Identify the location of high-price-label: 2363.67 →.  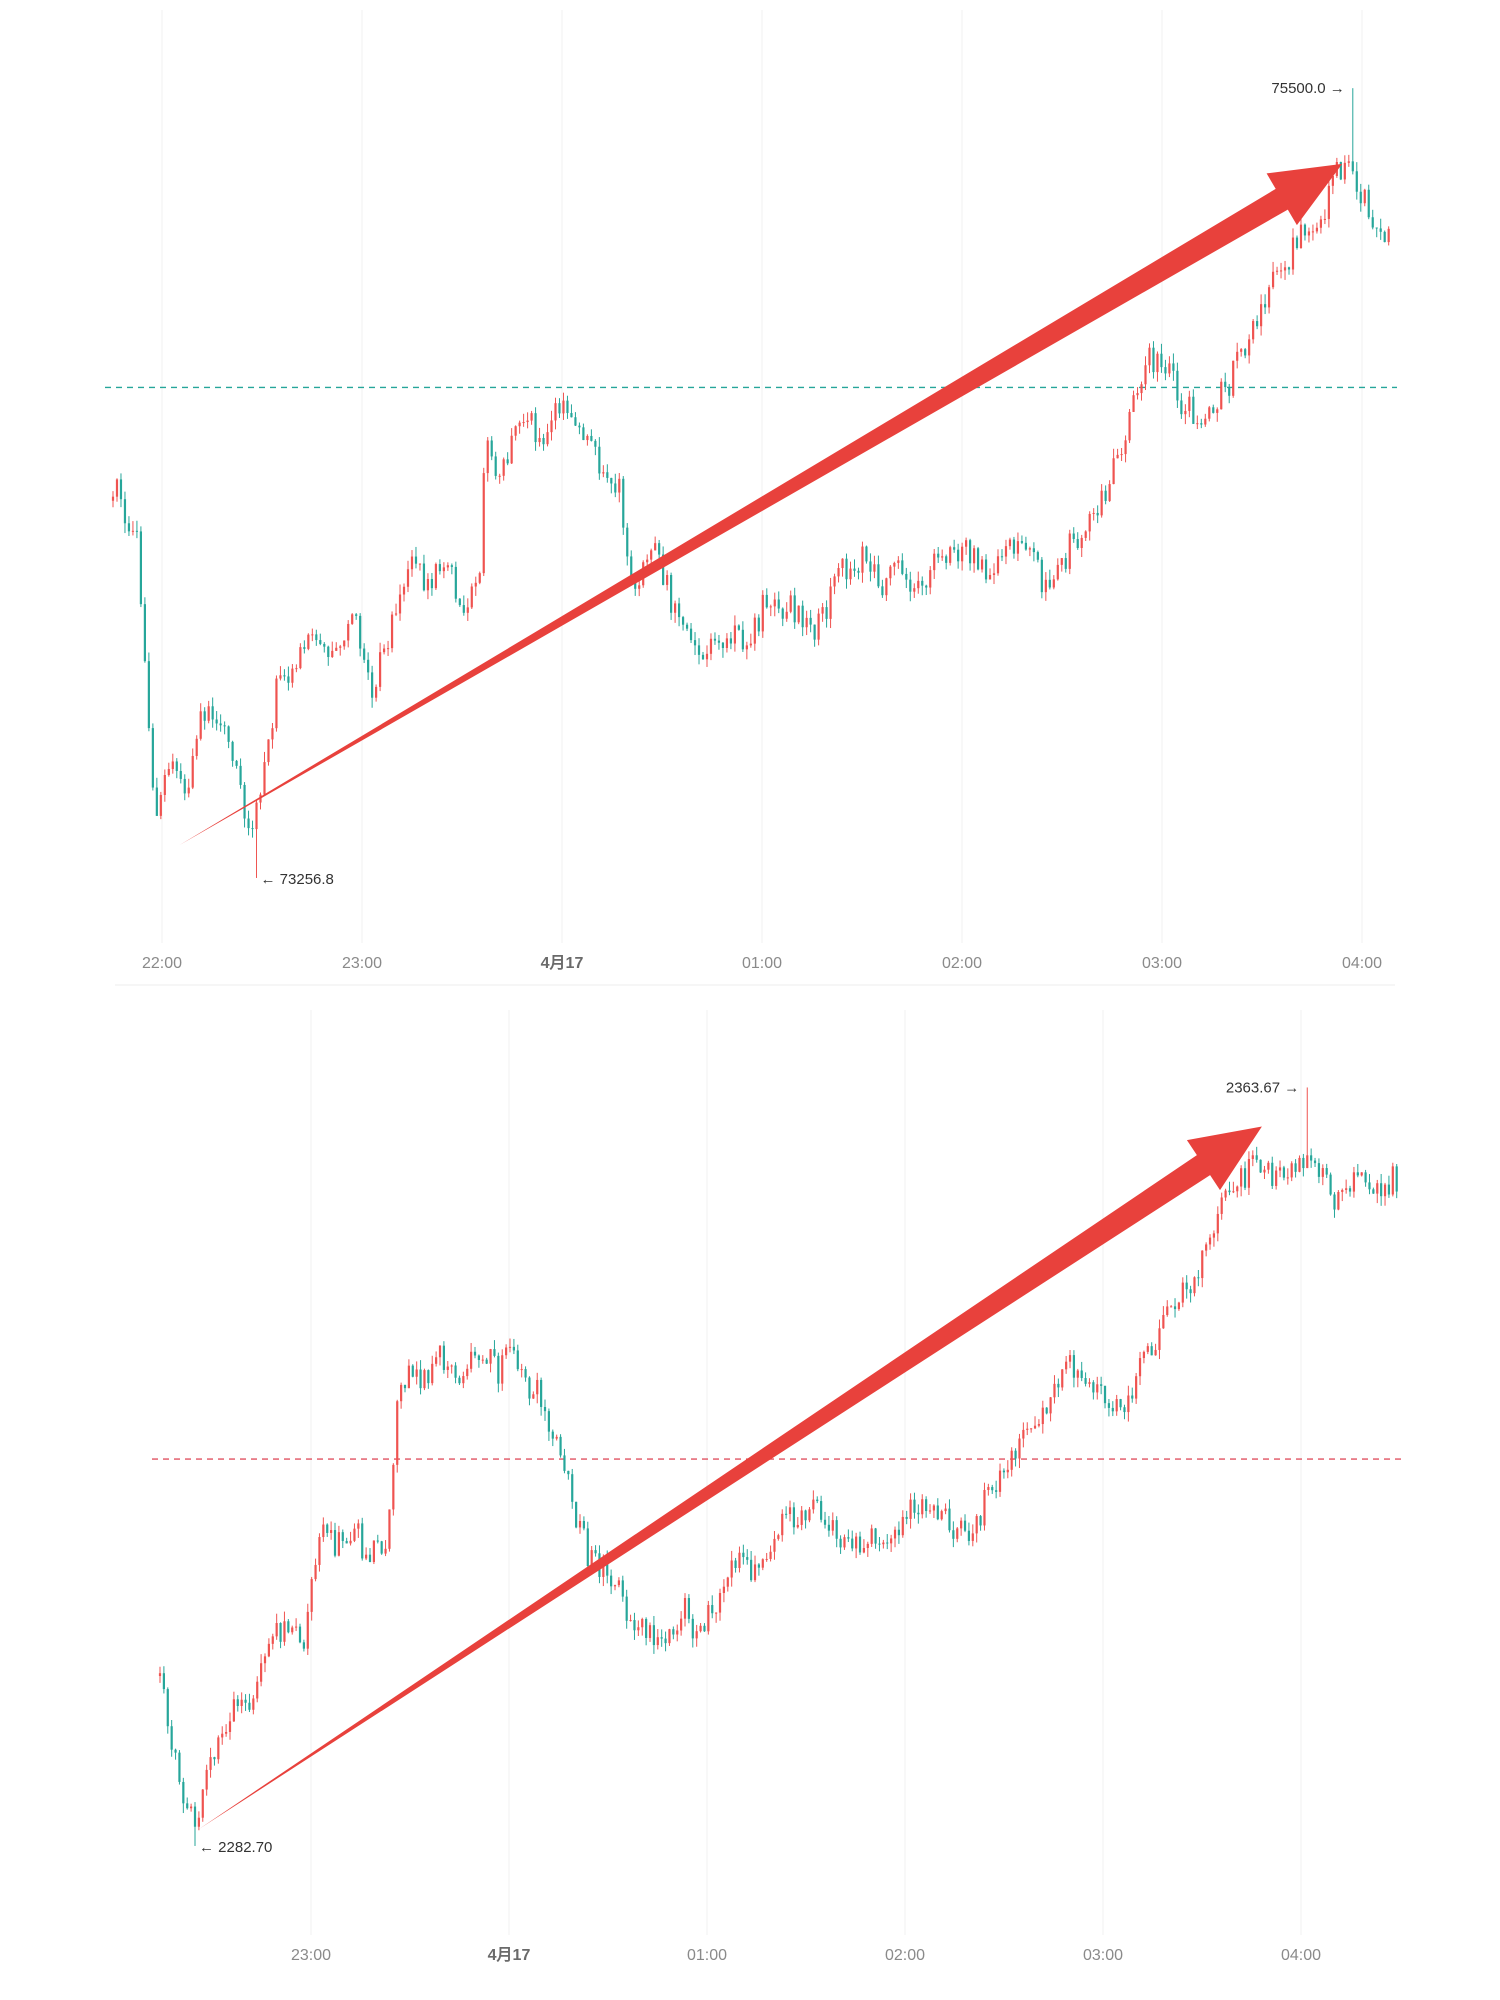
(1262, 1087).